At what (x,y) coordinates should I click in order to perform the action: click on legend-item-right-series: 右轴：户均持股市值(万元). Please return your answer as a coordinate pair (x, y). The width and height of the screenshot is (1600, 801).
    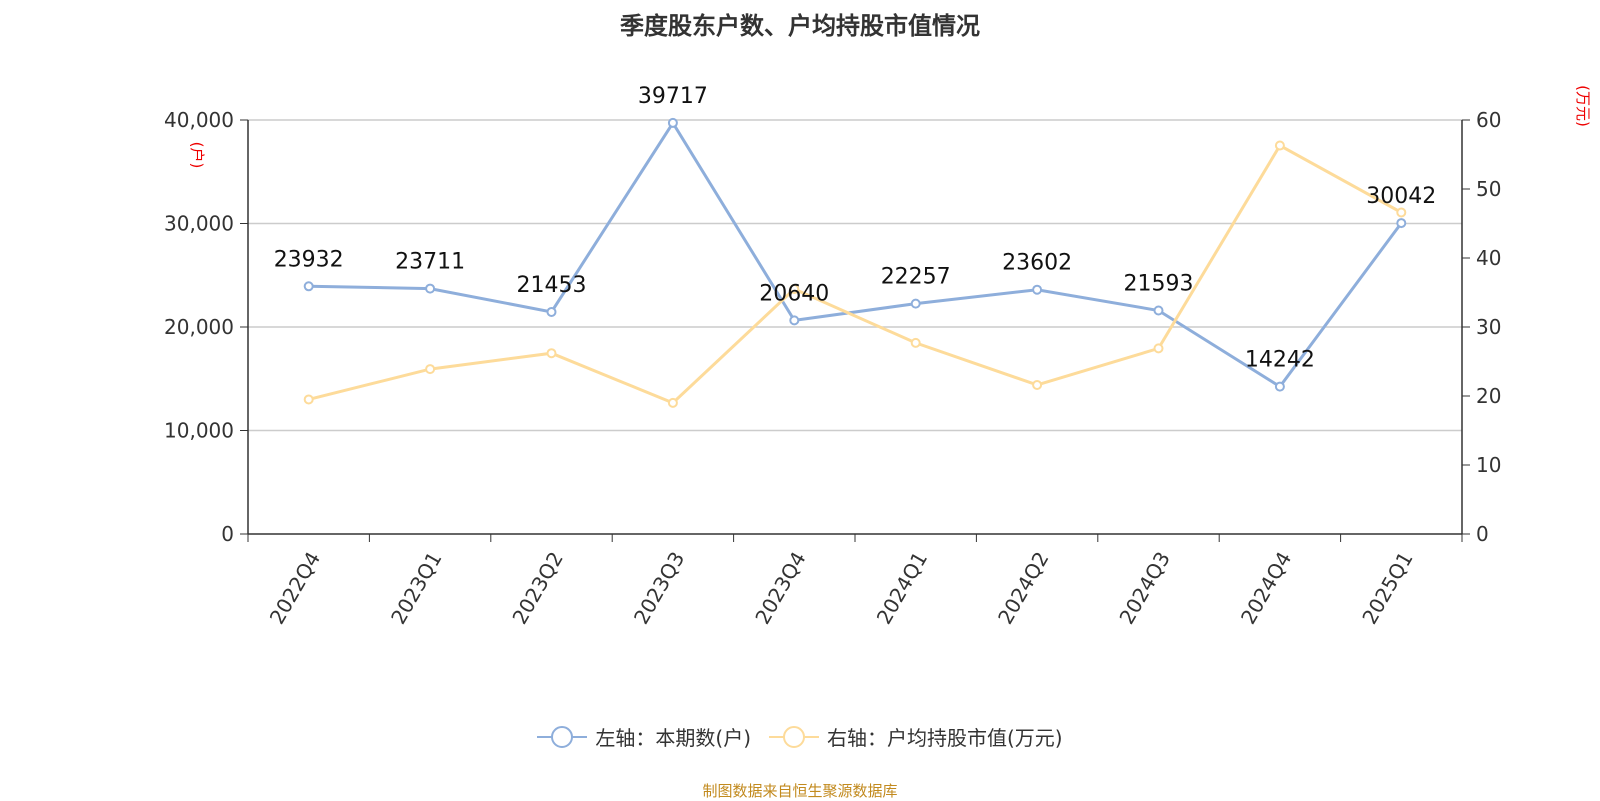
    Looking at the image, I should click on (916, 736).